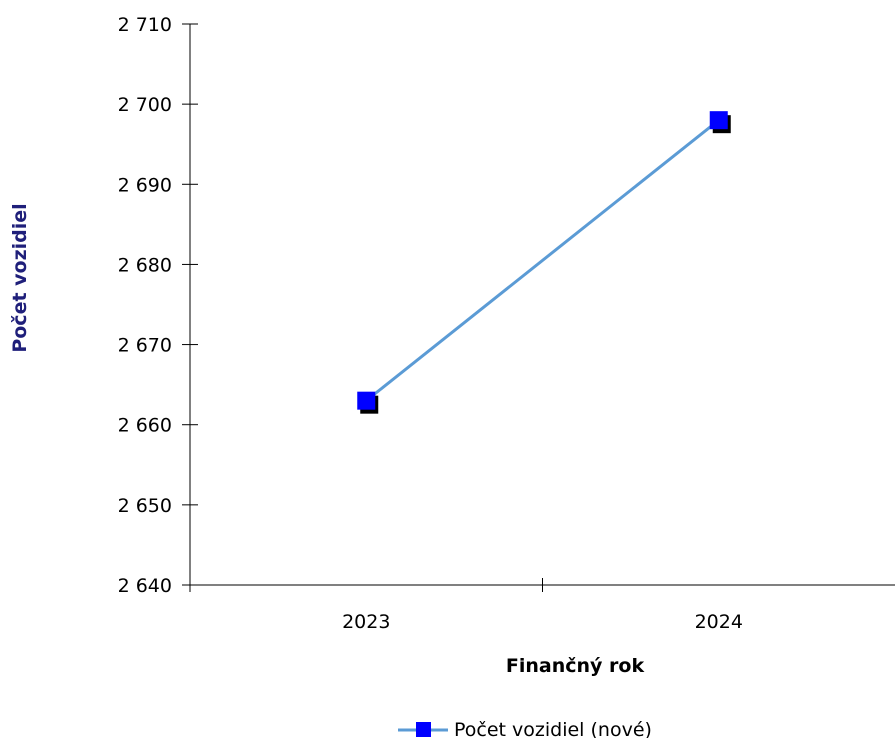 The width and height of the screenshot is (895, 738). What do you see at coordinates (719, 622) in the screenshot?
I see `x-tick-label: 2024` at bounding box center [719, 622].